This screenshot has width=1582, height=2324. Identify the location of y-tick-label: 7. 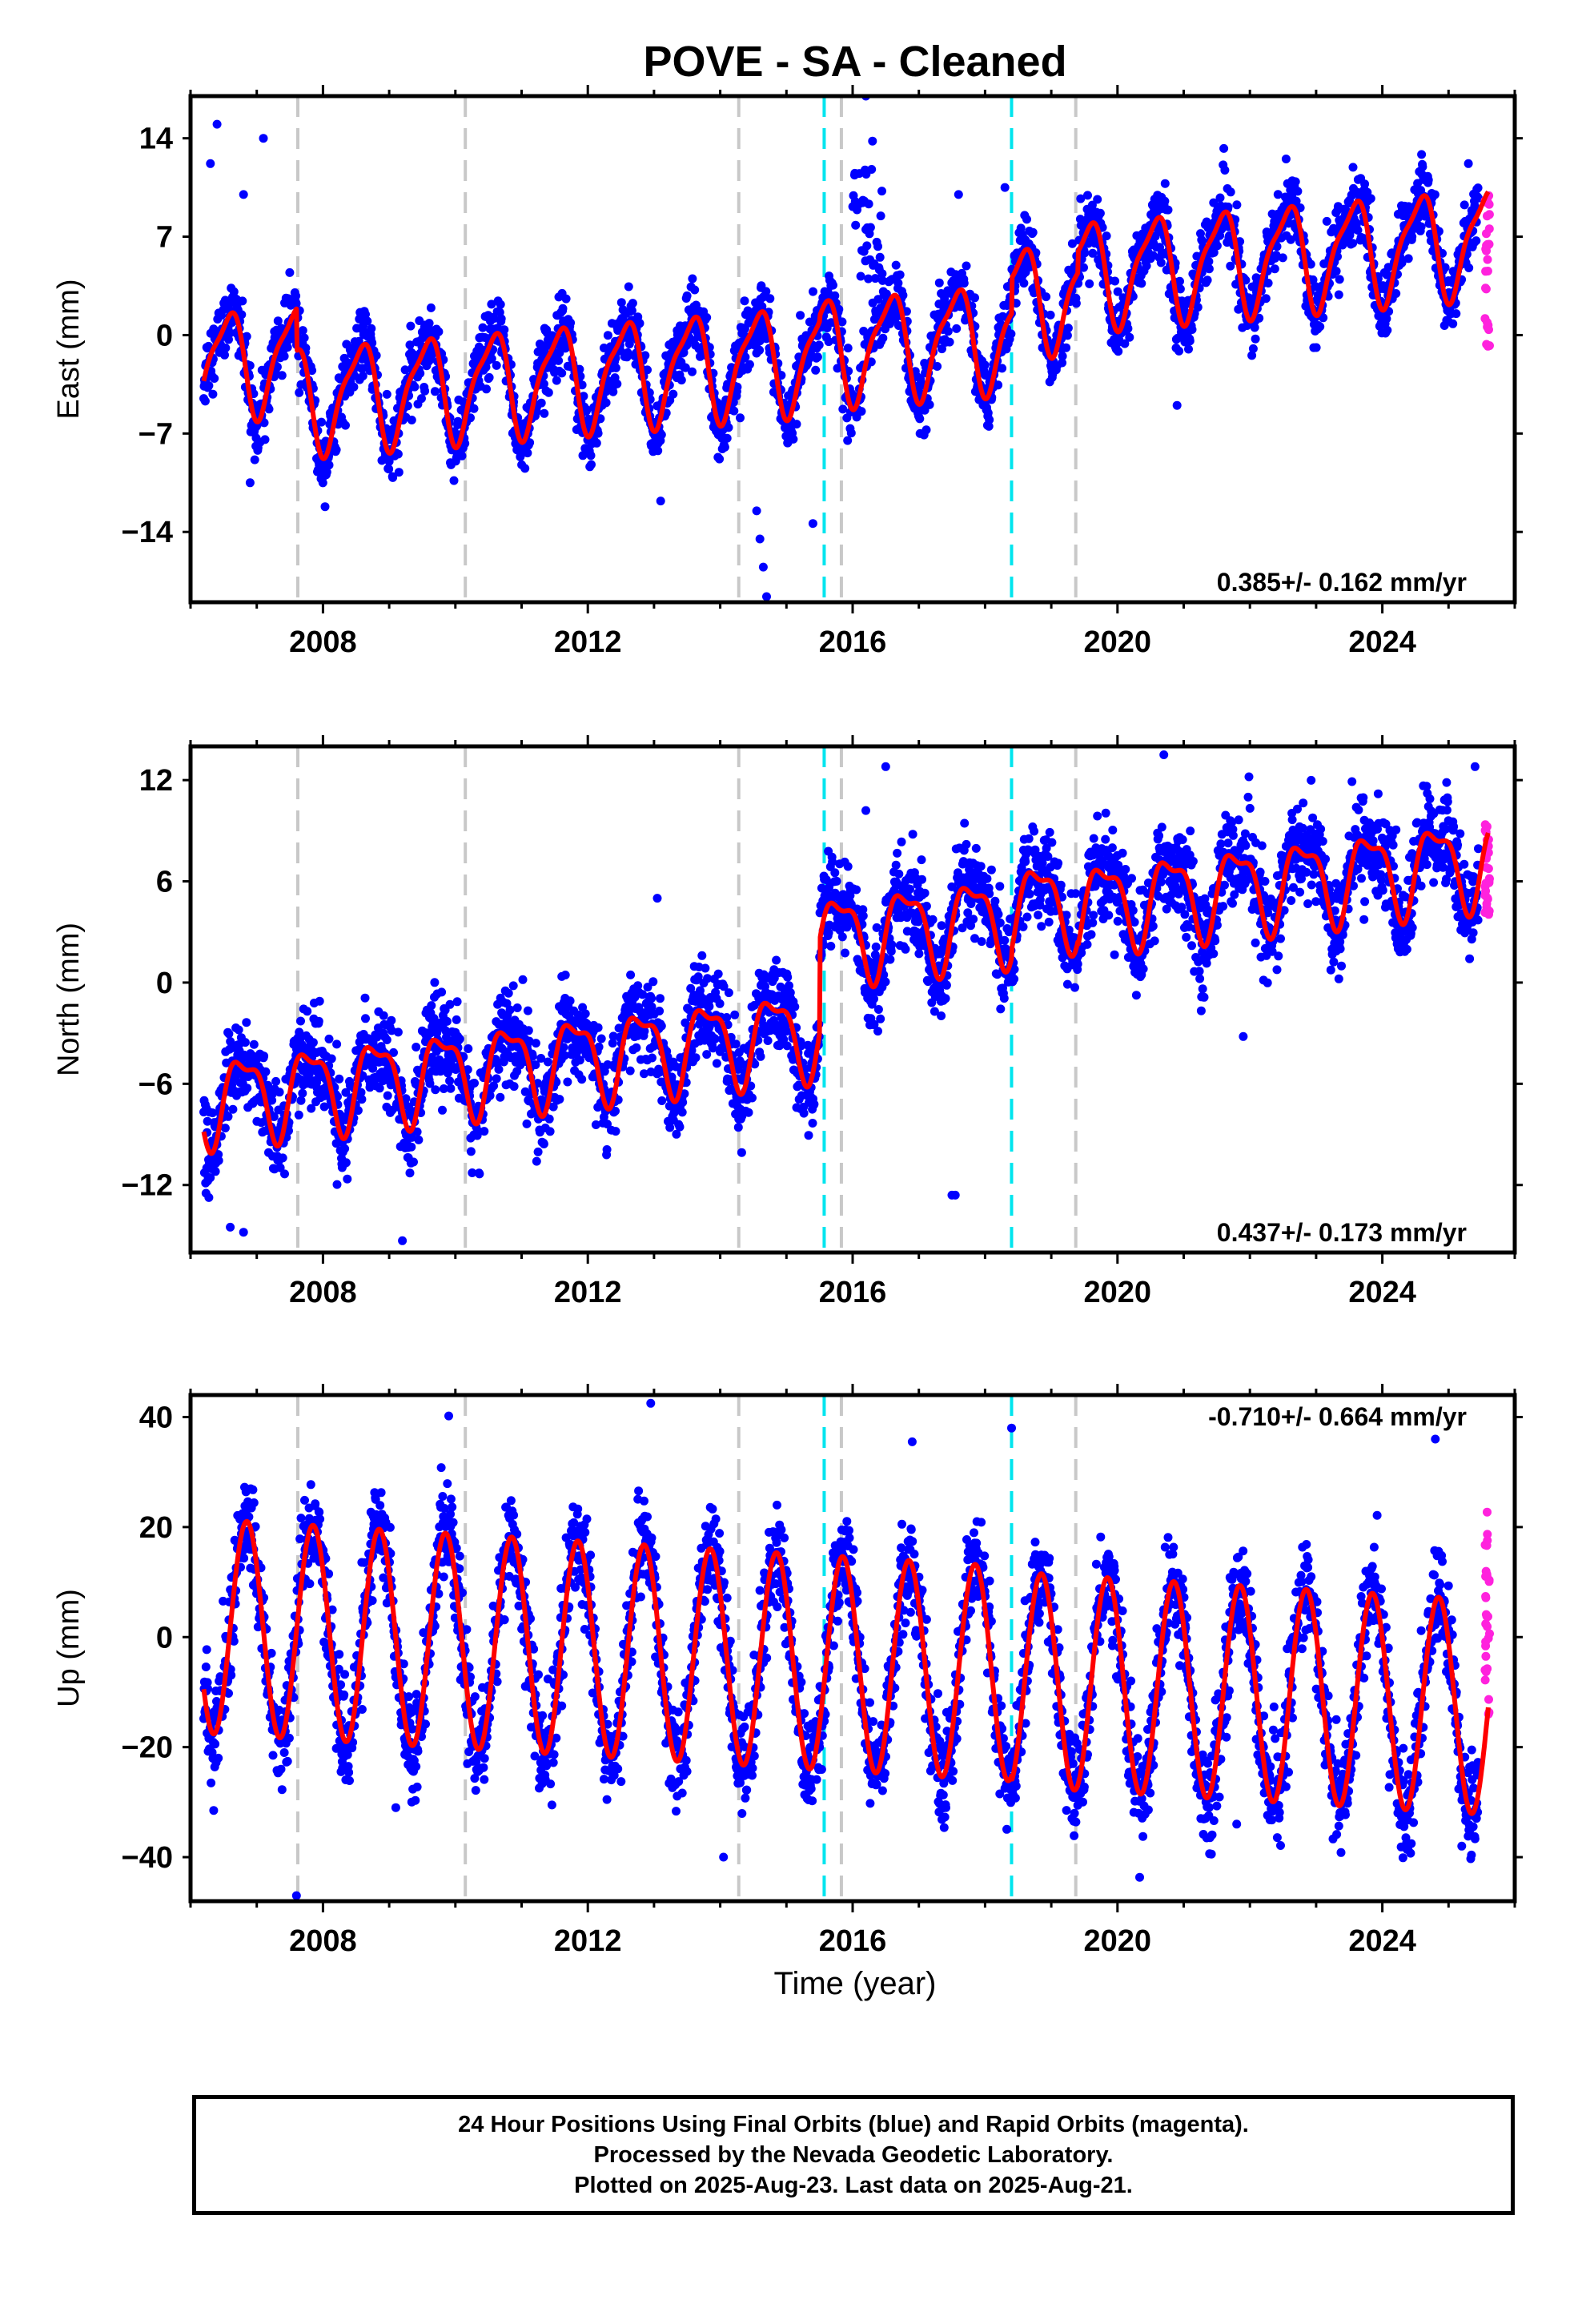
(164, 238).